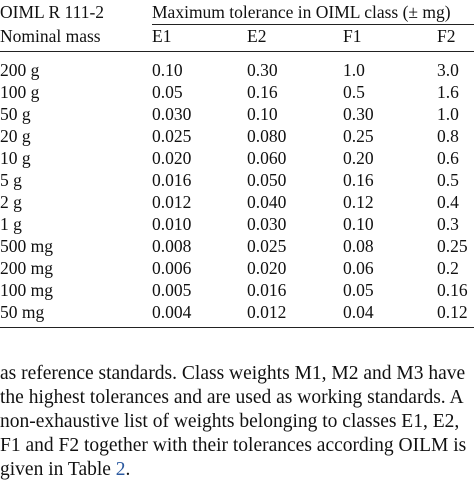  Describe the element at coordinates (301, 12) in the screenshot. I see `table-group-title: Maximum tolerance in OIML class (± mg)` at that location.